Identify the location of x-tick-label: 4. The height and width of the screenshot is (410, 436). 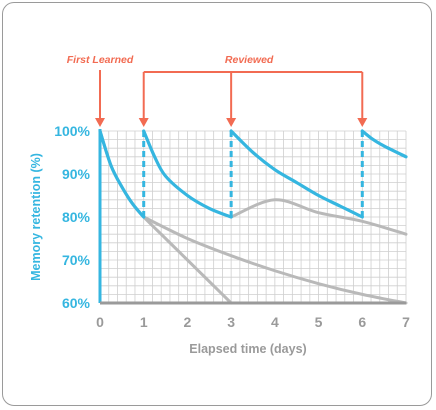
(275, 322).